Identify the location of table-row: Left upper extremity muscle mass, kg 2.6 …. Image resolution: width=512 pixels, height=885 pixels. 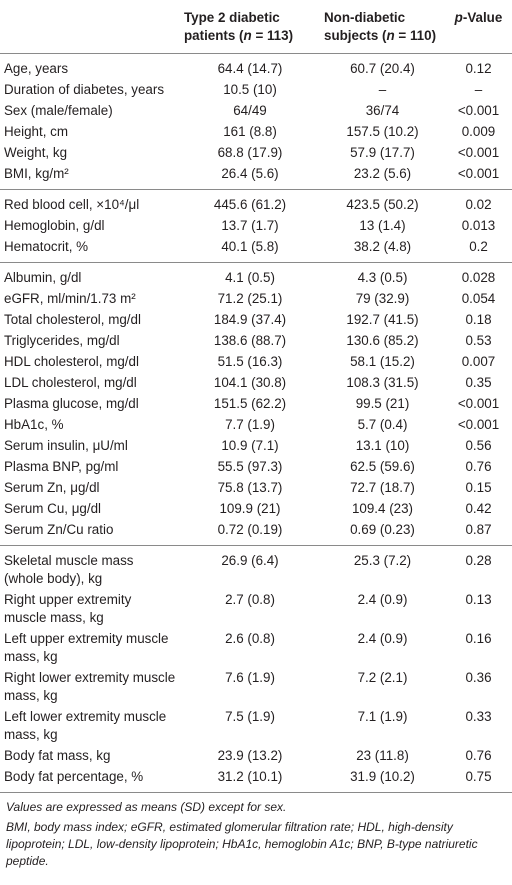
(256, 648).